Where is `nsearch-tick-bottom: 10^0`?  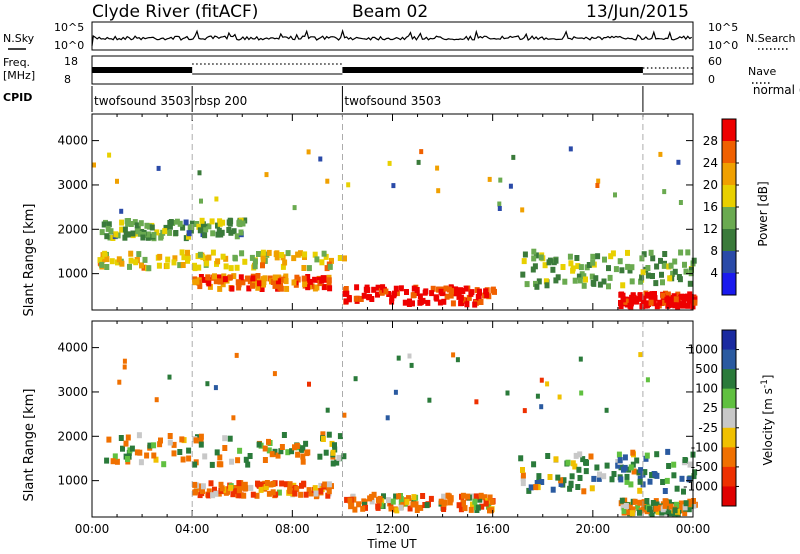 nsearch-tick-bottom: 10^0 is located at coordinates (723, 45).